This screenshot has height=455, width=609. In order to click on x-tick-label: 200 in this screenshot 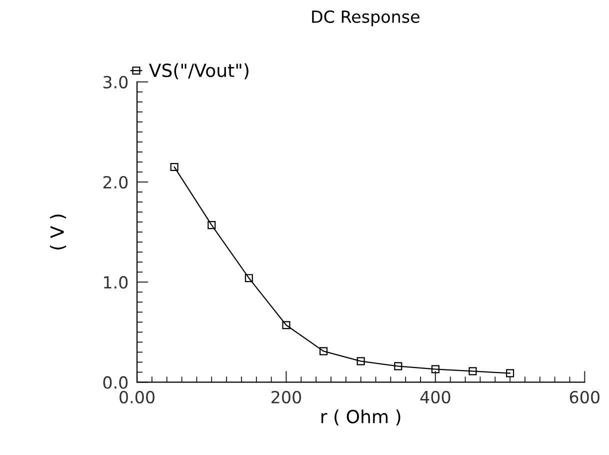, I will do `click(287, 397)`.